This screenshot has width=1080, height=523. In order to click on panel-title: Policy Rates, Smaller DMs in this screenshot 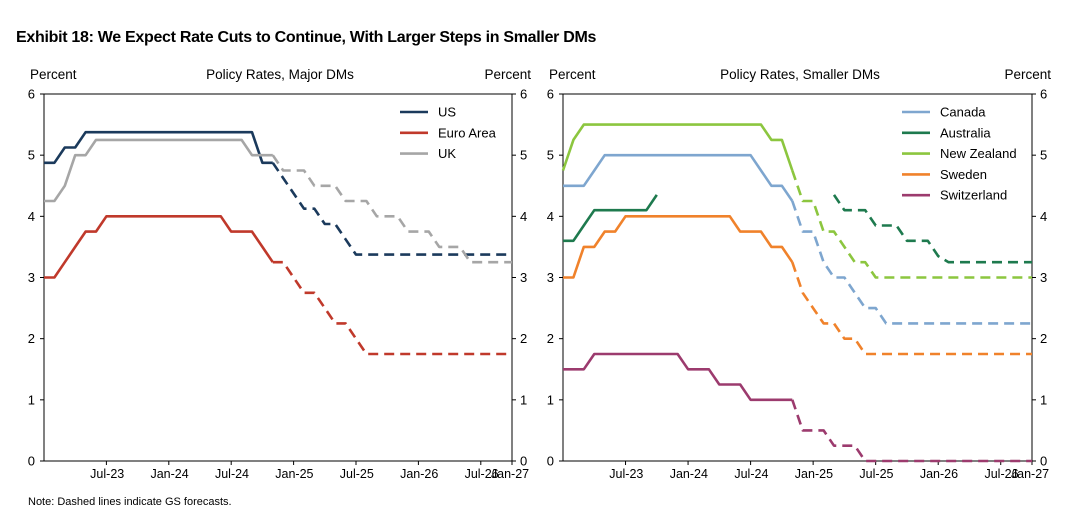, I will do `click(800, 74)`.